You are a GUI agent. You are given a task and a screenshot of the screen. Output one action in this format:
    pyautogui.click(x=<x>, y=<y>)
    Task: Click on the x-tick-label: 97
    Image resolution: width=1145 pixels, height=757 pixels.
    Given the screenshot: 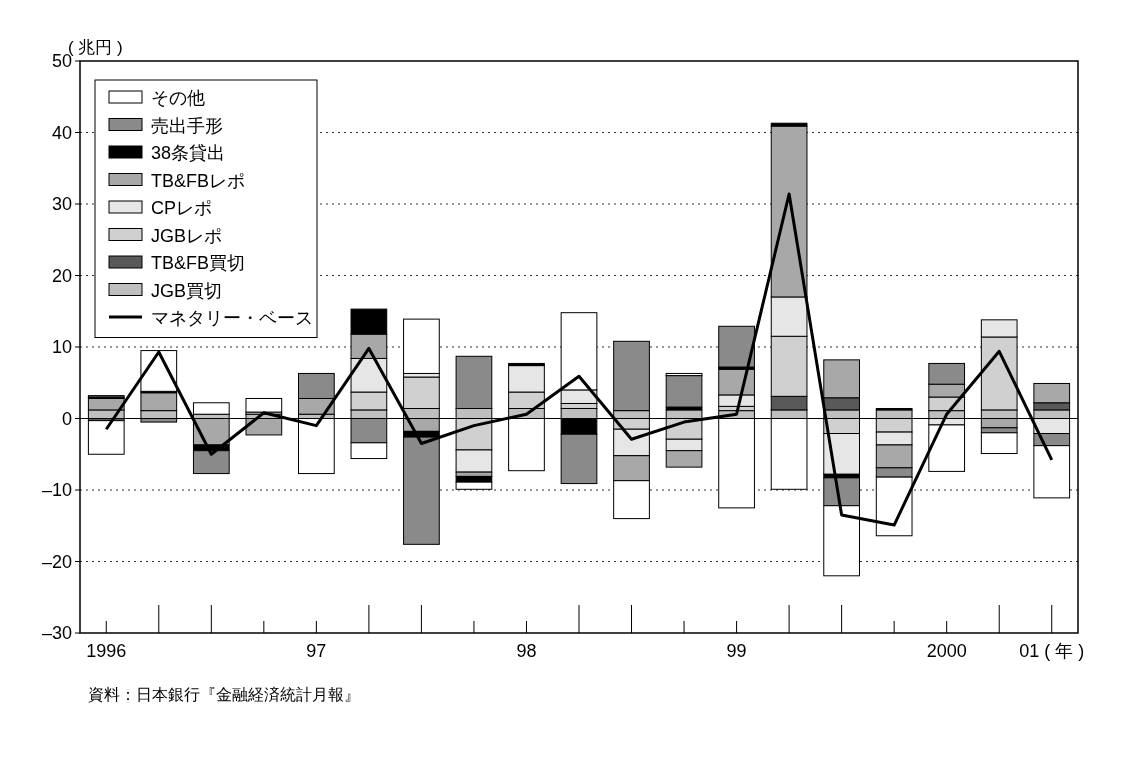 What is the action you would take?
    pyautogui.click(x=316, y=651)
    